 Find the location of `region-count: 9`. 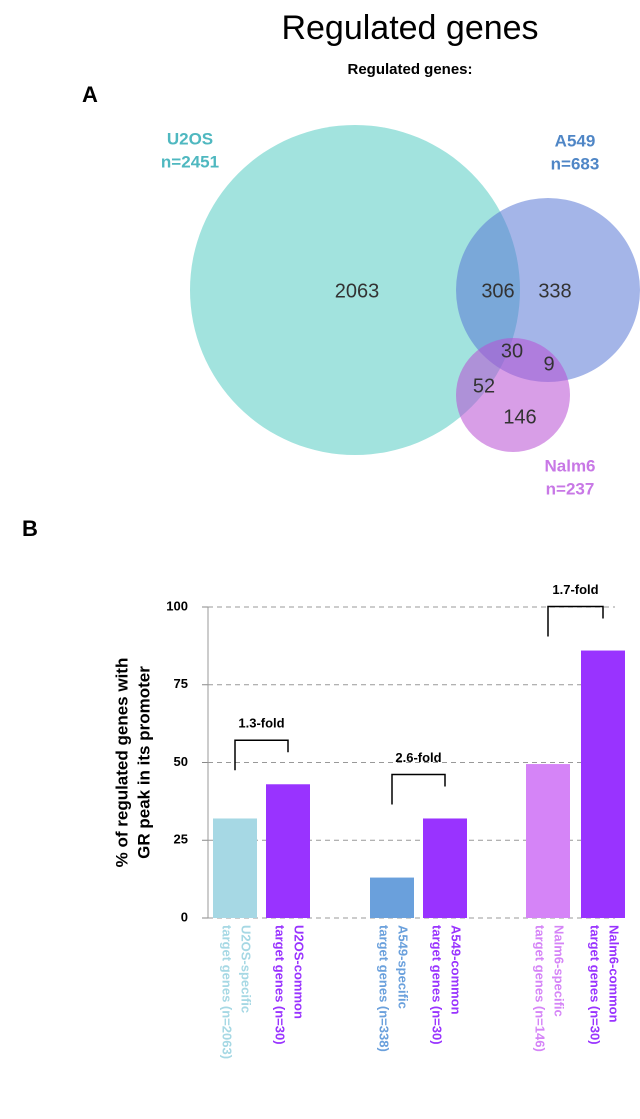

region-count: 9 is located at coordinates (548, 364).